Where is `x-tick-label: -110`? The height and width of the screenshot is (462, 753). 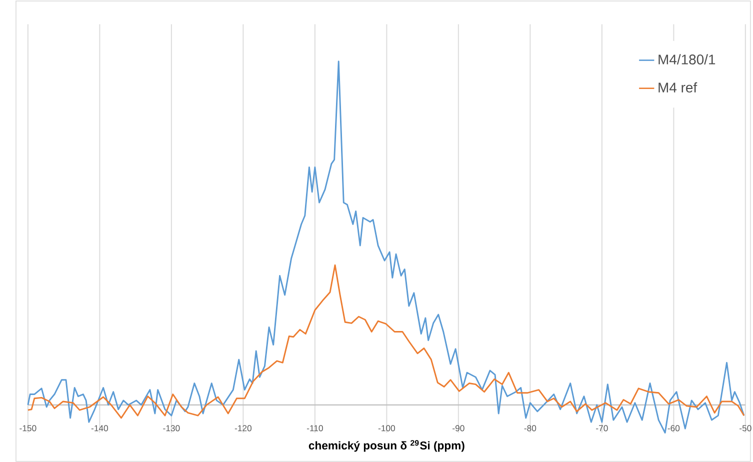
x-tick-label: -110 is located at coordinates (314, 428).